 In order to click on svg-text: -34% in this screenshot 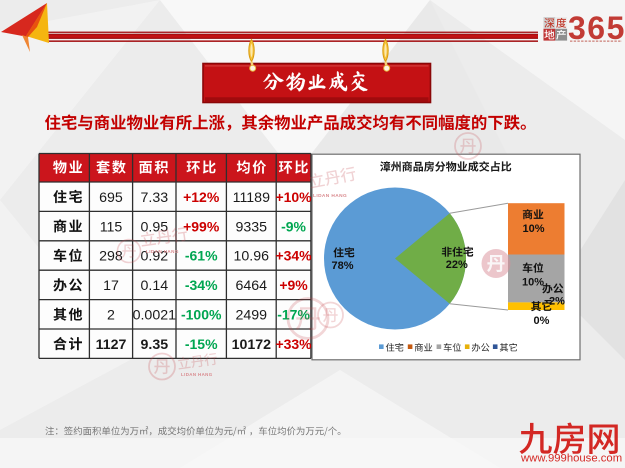, I will do `click(201, 285)`.